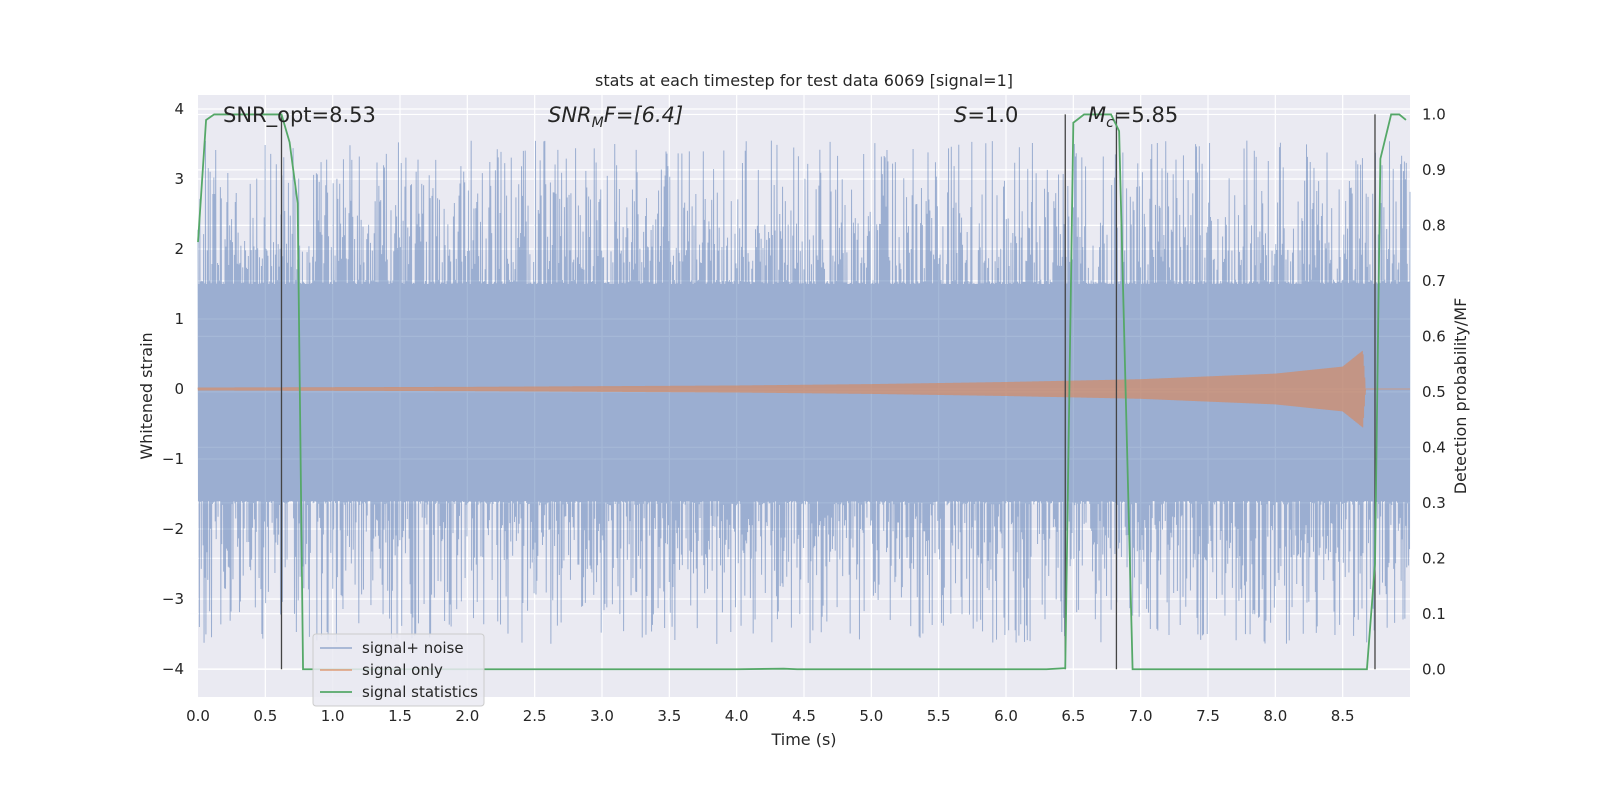  What do you see at coordinates (1434, 114) in the screenshot?
I see `y2-tick-label: 1.0` at bounding box center [1434, 114].